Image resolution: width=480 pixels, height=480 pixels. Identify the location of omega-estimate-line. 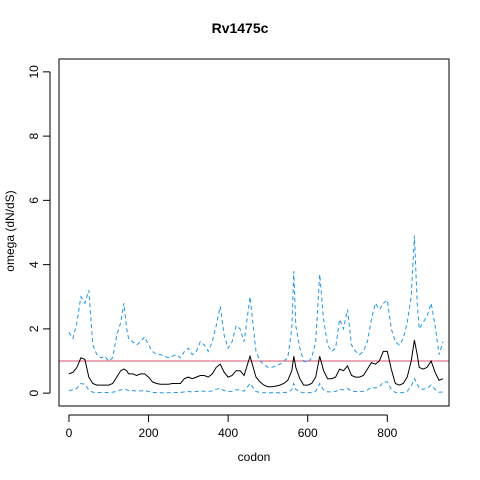
(256, 364).